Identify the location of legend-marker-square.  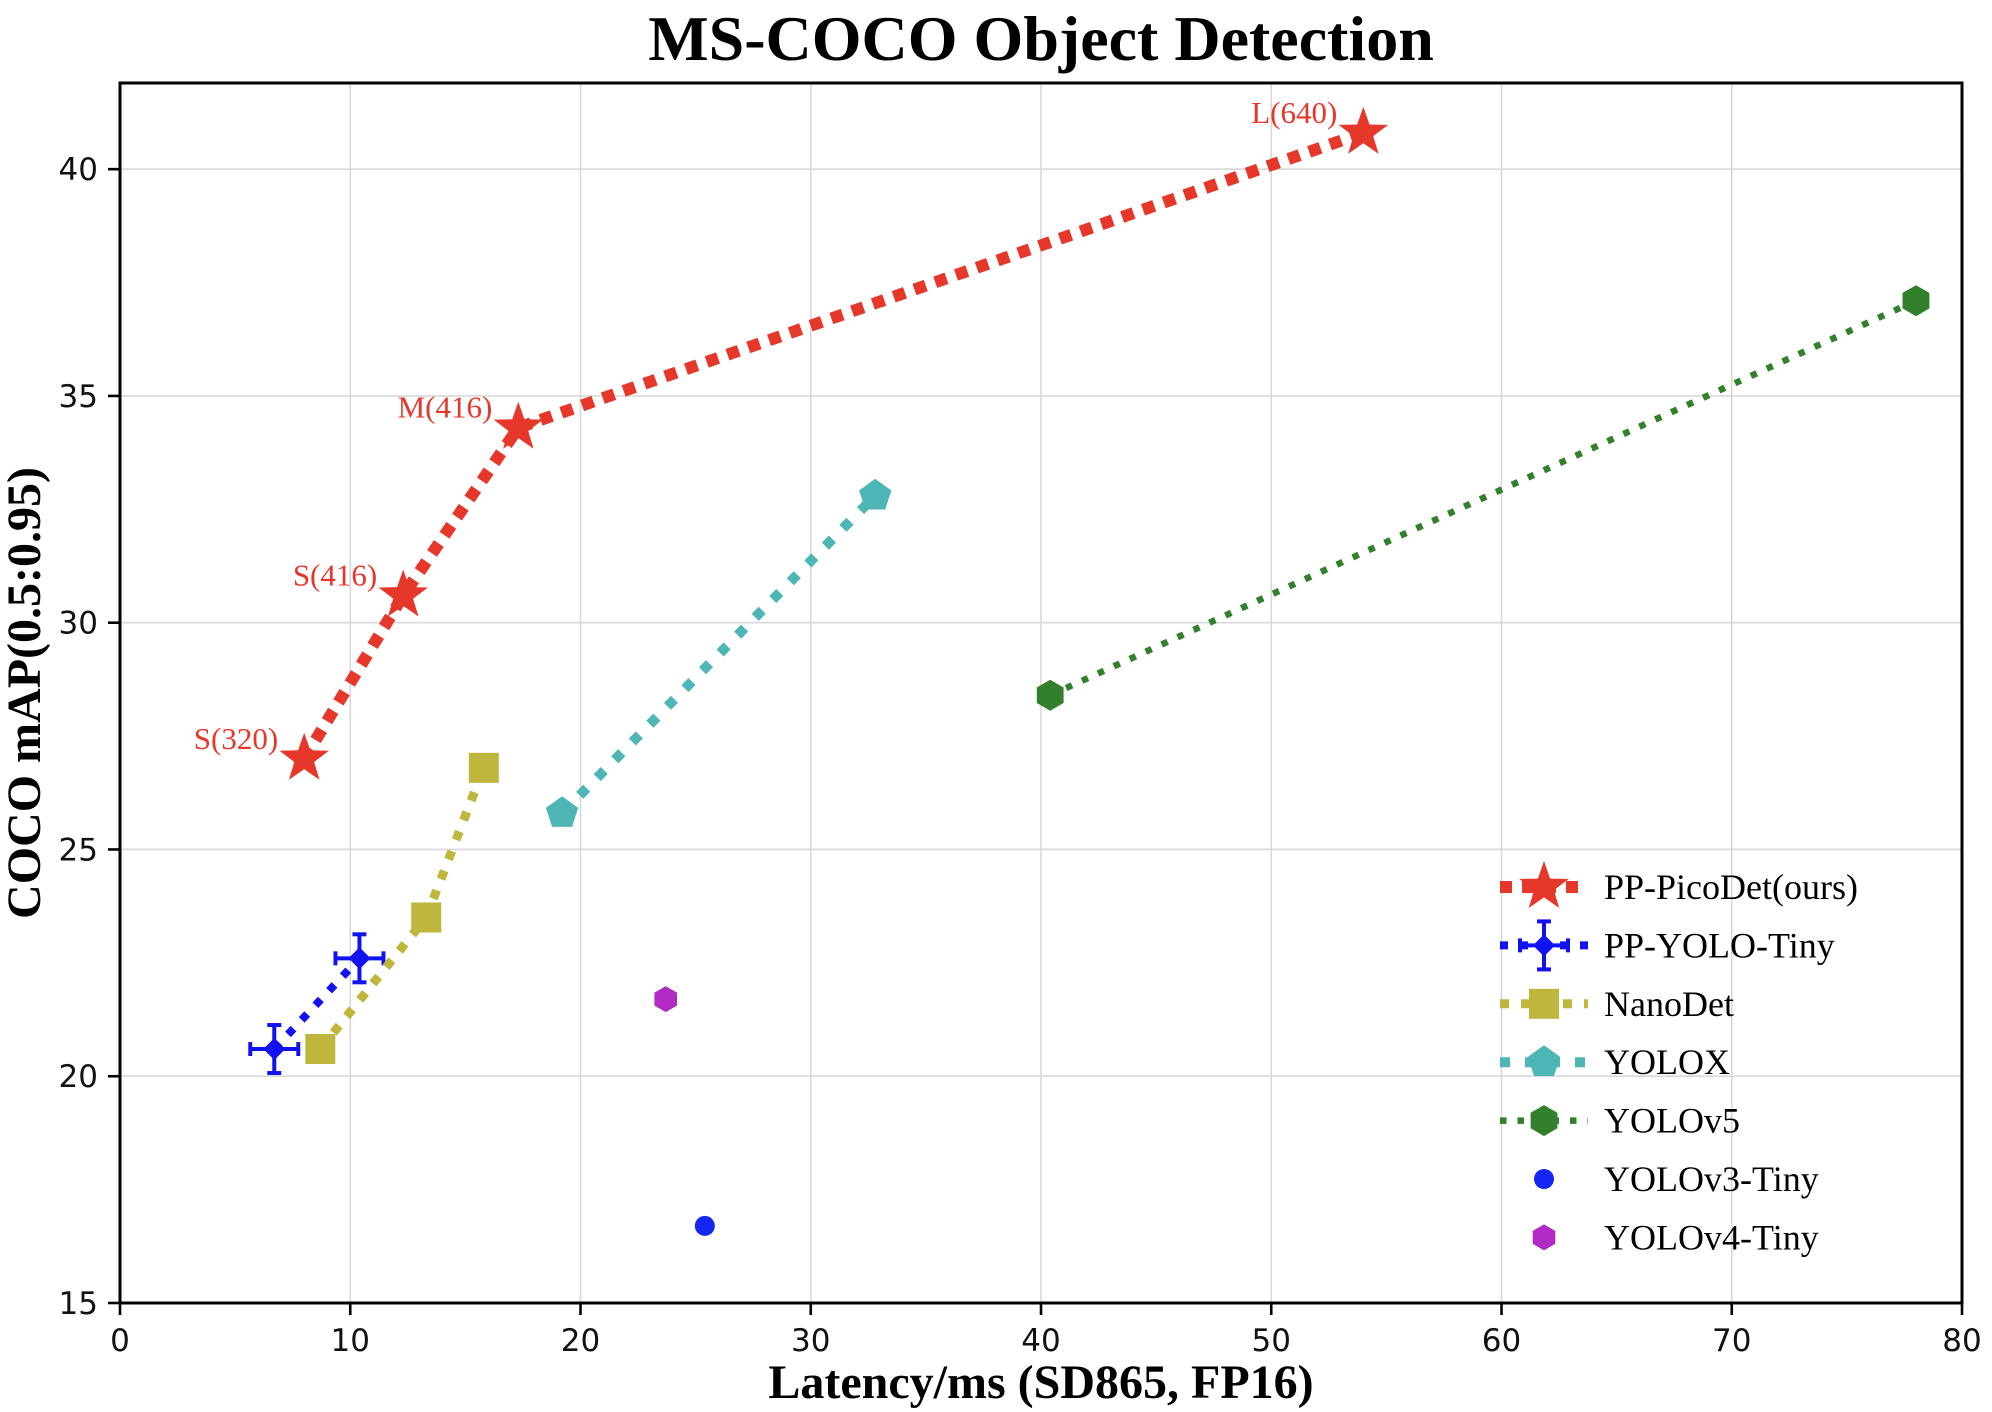
(1544, 1003).